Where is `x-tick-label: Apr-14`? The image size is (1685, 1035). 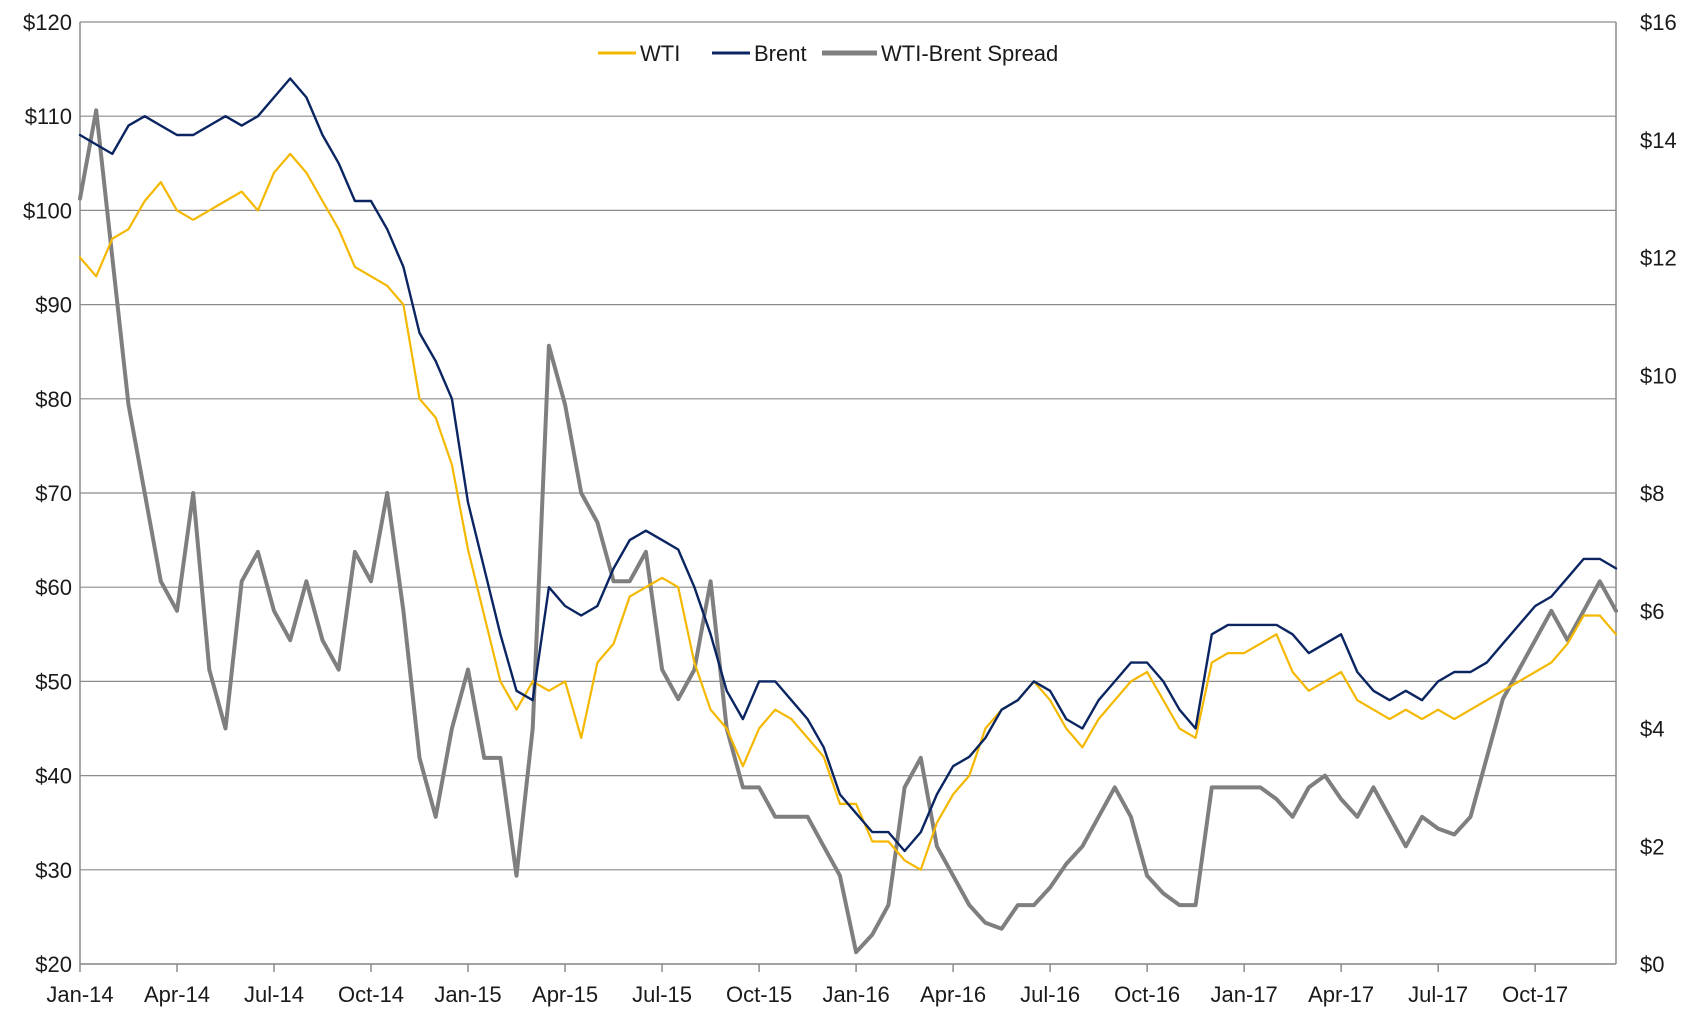 x-tick-label: Apr-14 is located at coordinates (177, 994).